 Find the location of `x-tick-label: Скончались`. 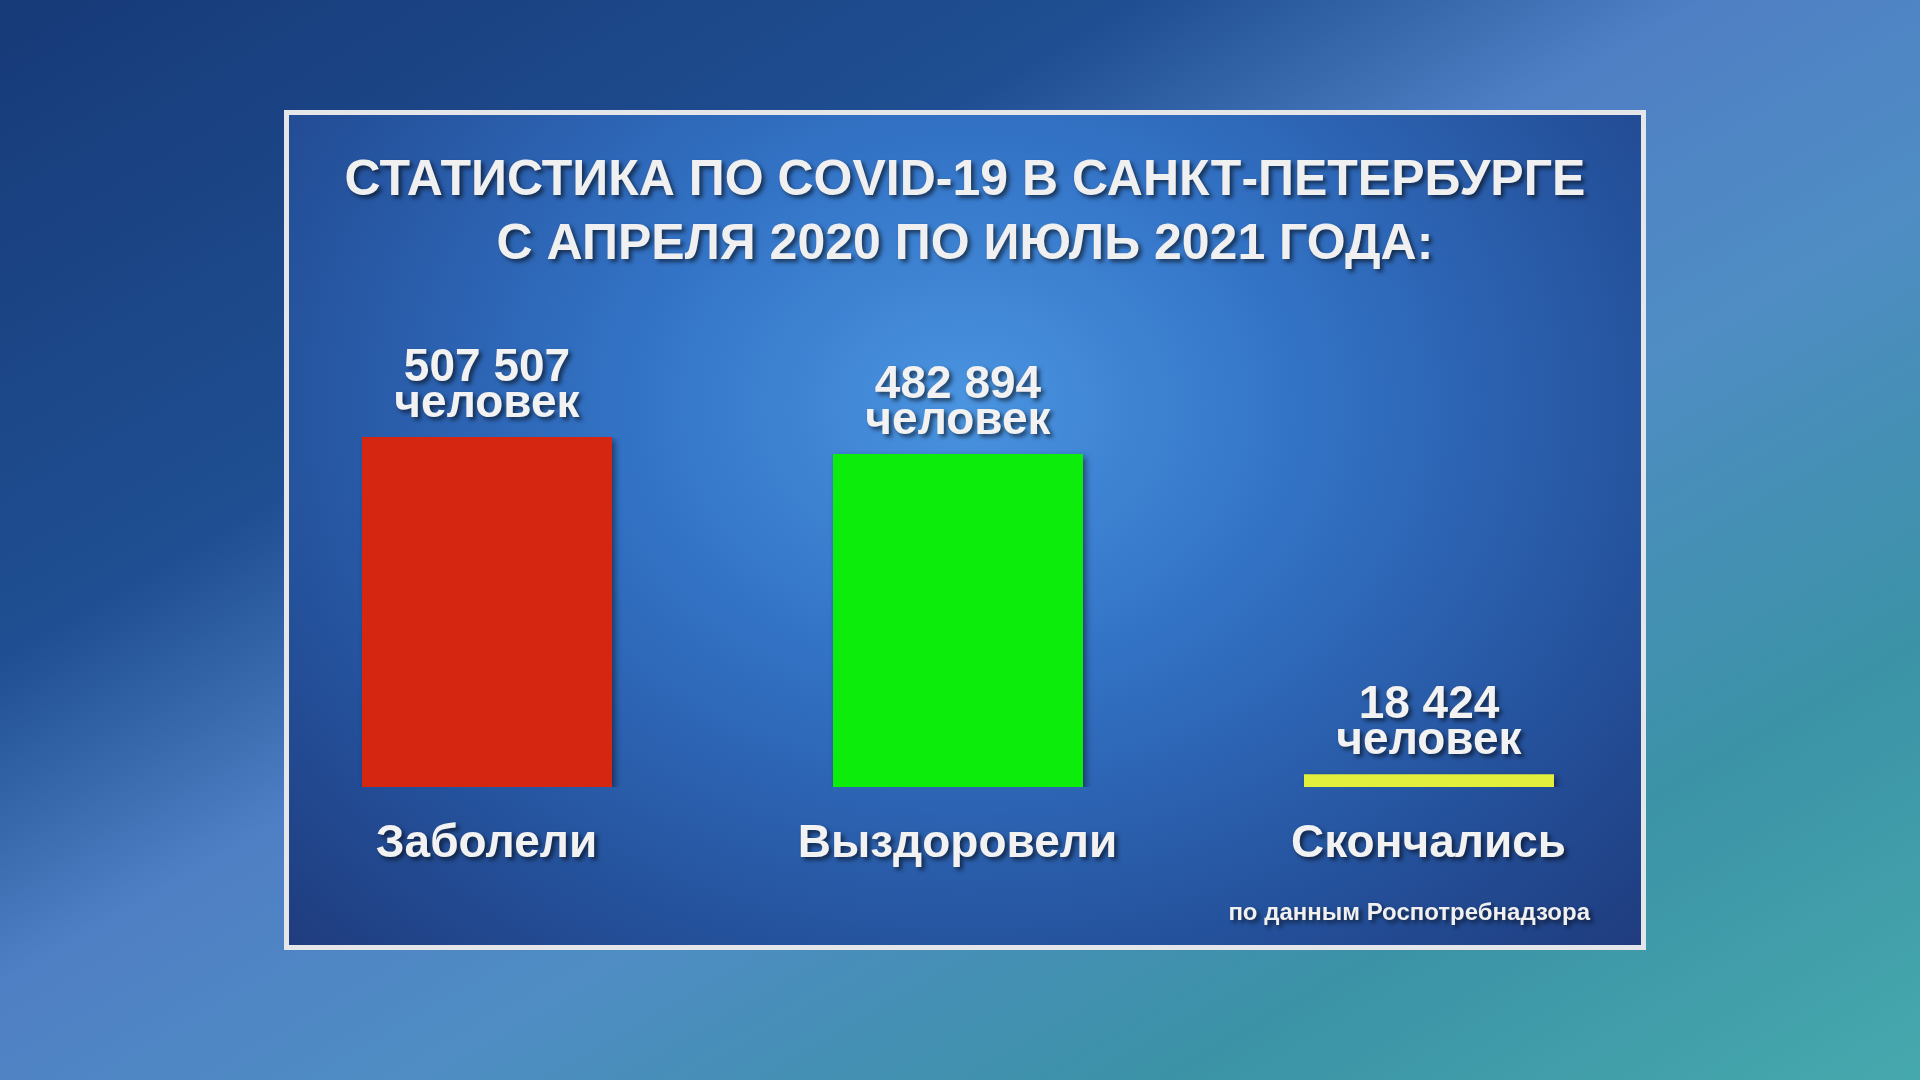

x-tick-label: Скончались is located at coordinates (1428, 841).